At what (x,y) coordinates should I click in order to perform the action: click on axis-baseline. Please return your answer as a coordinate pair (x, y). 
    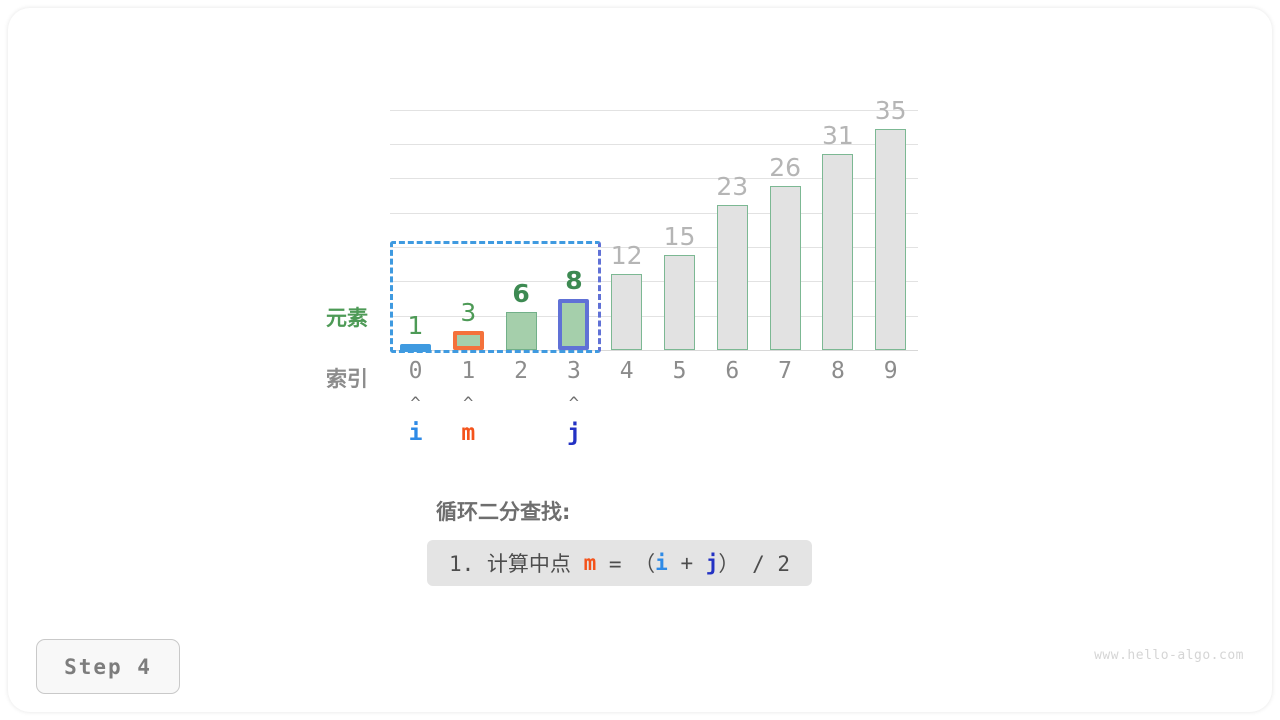
    Looking at the image, I should click on (654, 350).